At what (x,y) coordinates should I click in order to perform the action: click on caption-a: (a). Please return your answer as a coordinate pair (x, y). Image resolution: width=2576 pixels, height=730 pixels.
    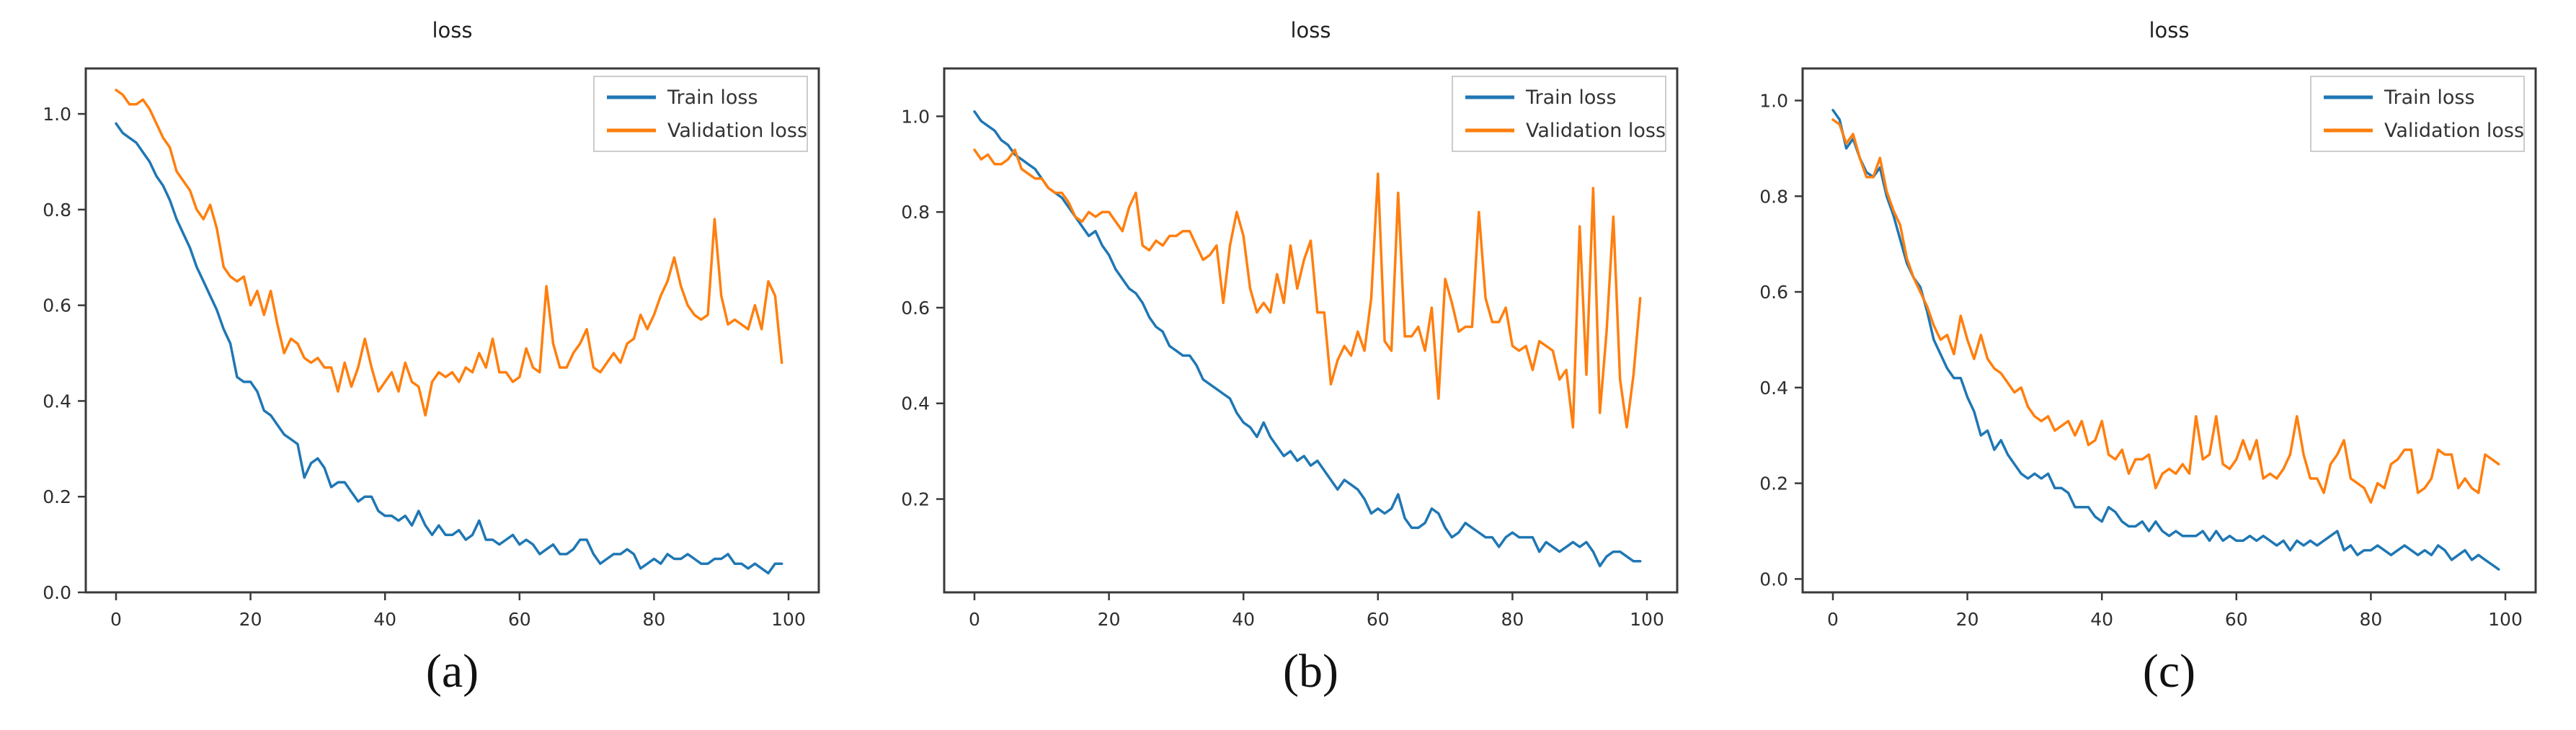
    Looking at the image, I should click on (452, 671).